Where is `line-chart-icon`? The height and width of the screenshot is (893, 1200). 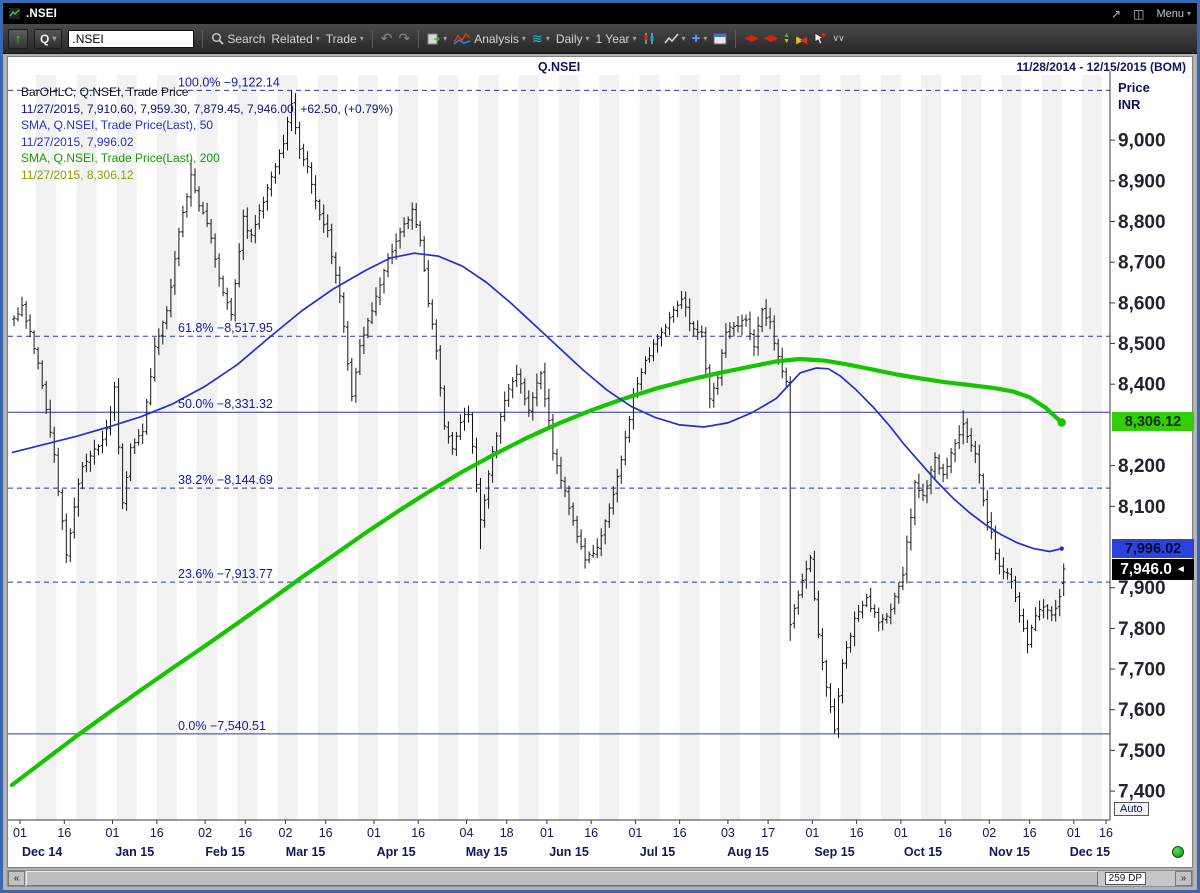 line-chart-icon is located at coordinates (671, 38).